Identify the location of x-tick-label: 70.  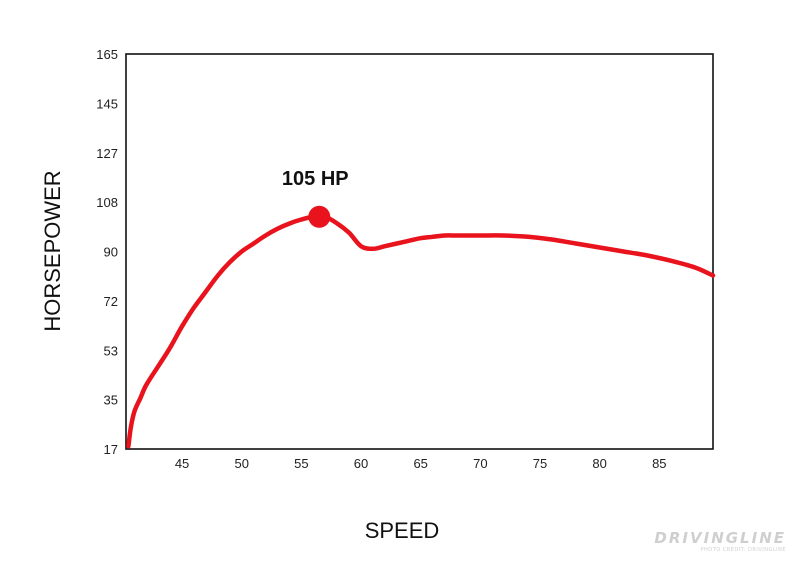
(480, 463).